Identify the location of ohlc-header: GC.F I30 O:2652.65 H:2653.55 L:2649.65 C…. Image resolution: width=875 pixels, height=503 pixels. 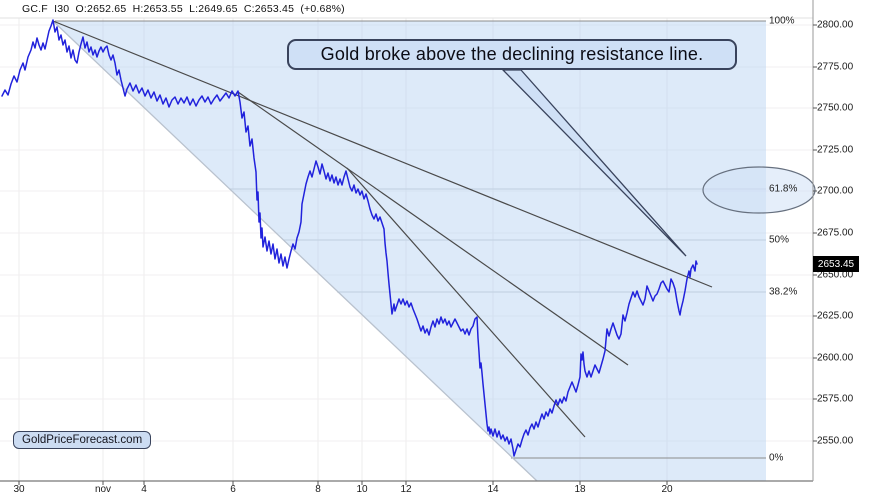
(183, 9).